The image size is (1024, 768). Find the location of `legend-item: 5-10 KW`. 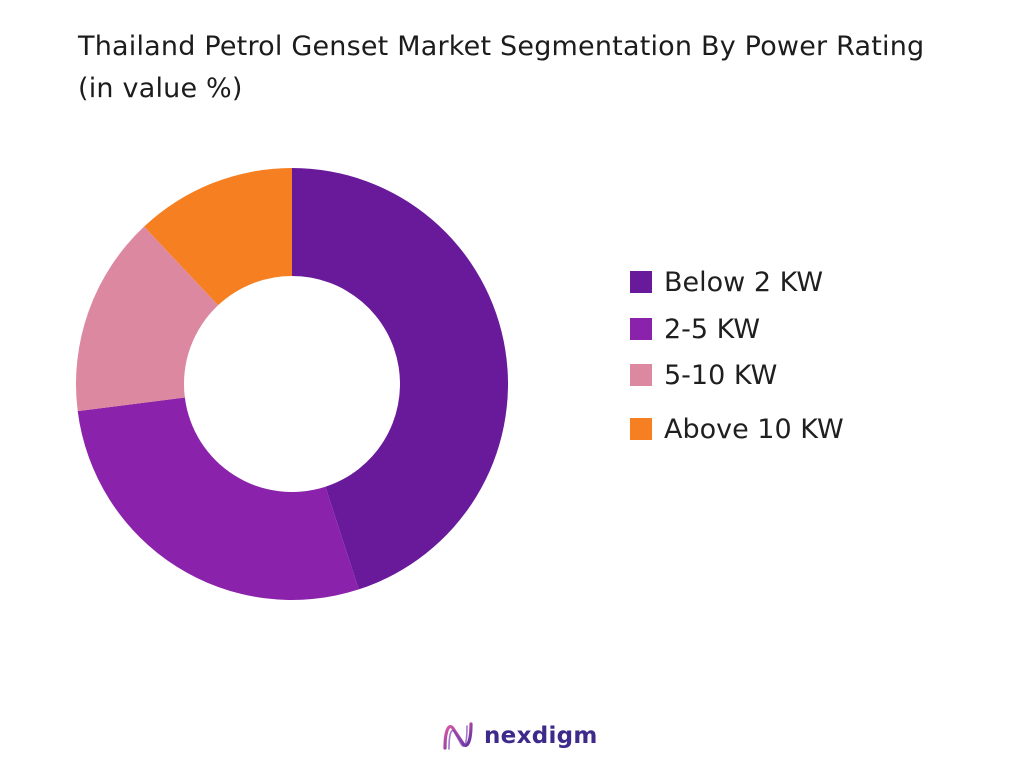

legend-item: 5-10 KW is located at coordinates (703, 375).